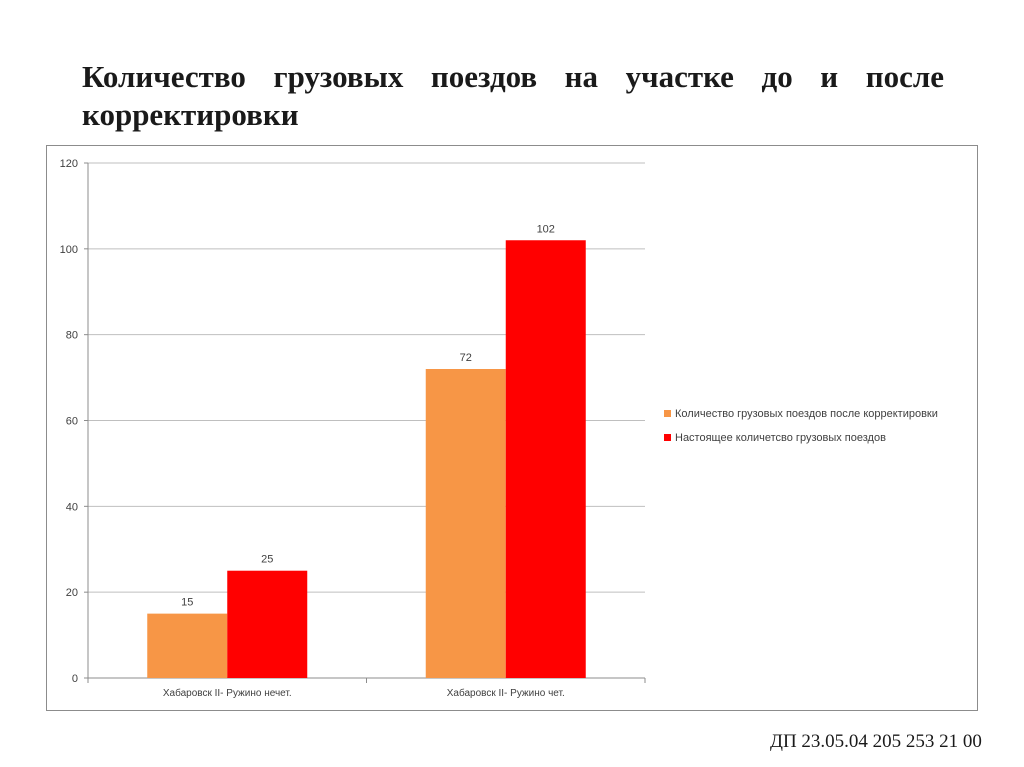 This screenshot has width=1024, height=767. What do you see at coordinates (506, 693) in the screenshot?
I see `category-label: Хабаровск II- Ружино чет.` at bounding box center [506, 693].